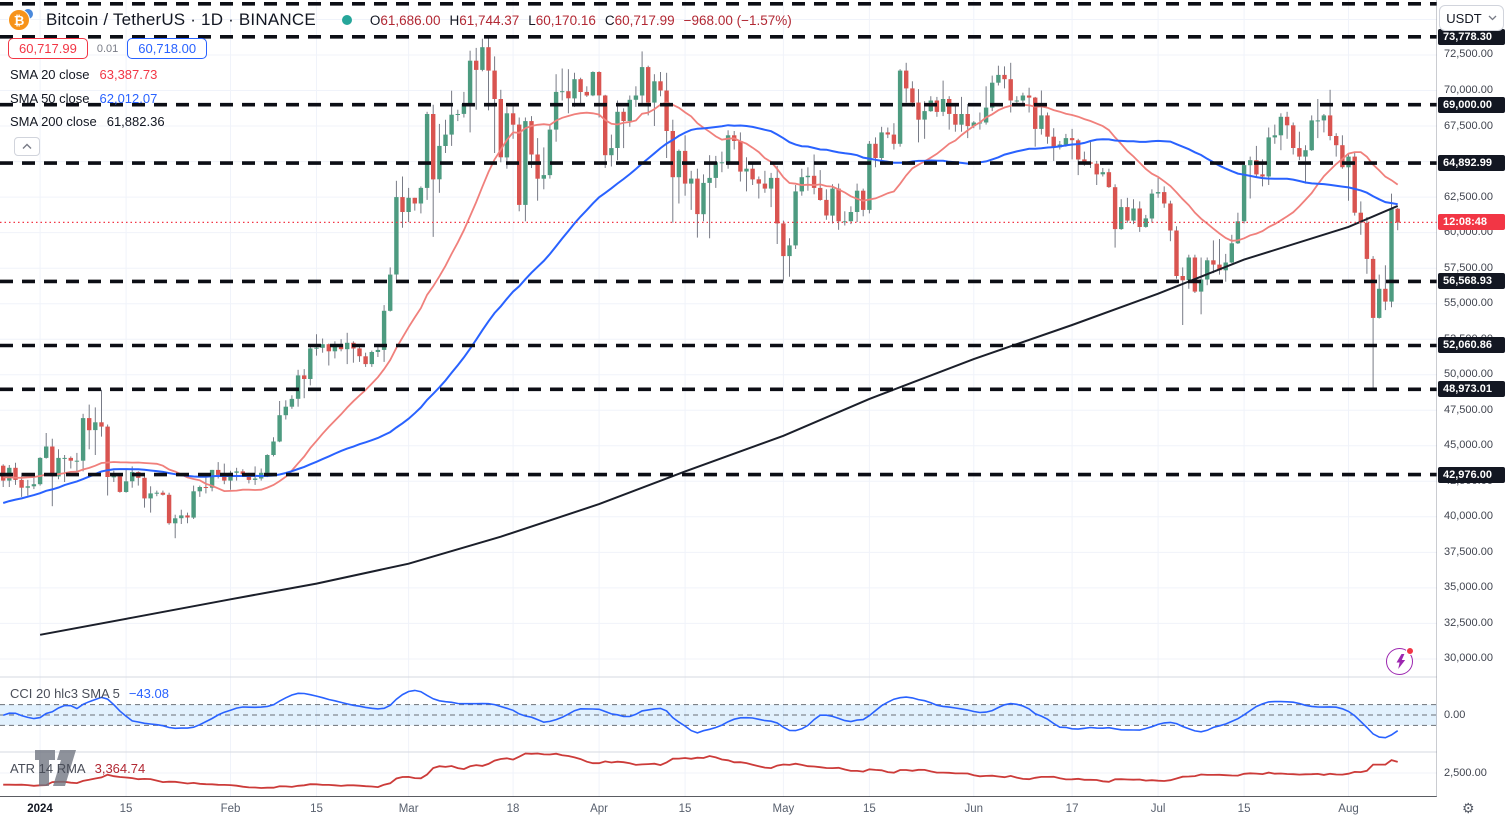  What do you see at coordinates (181, 19) in the screenshot?
I see `symbol-title: Bitcoin / TetherUS · 1D · BINANCE` at bounding box center [181, 19].